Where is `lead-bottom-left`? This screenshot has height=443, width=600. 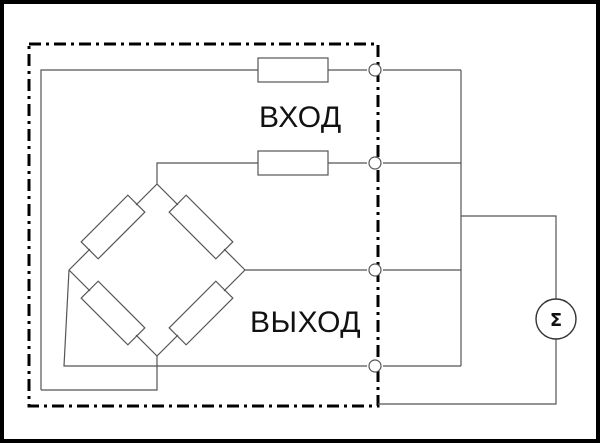
lead-bottom-left is located at coordinates (146, 345).